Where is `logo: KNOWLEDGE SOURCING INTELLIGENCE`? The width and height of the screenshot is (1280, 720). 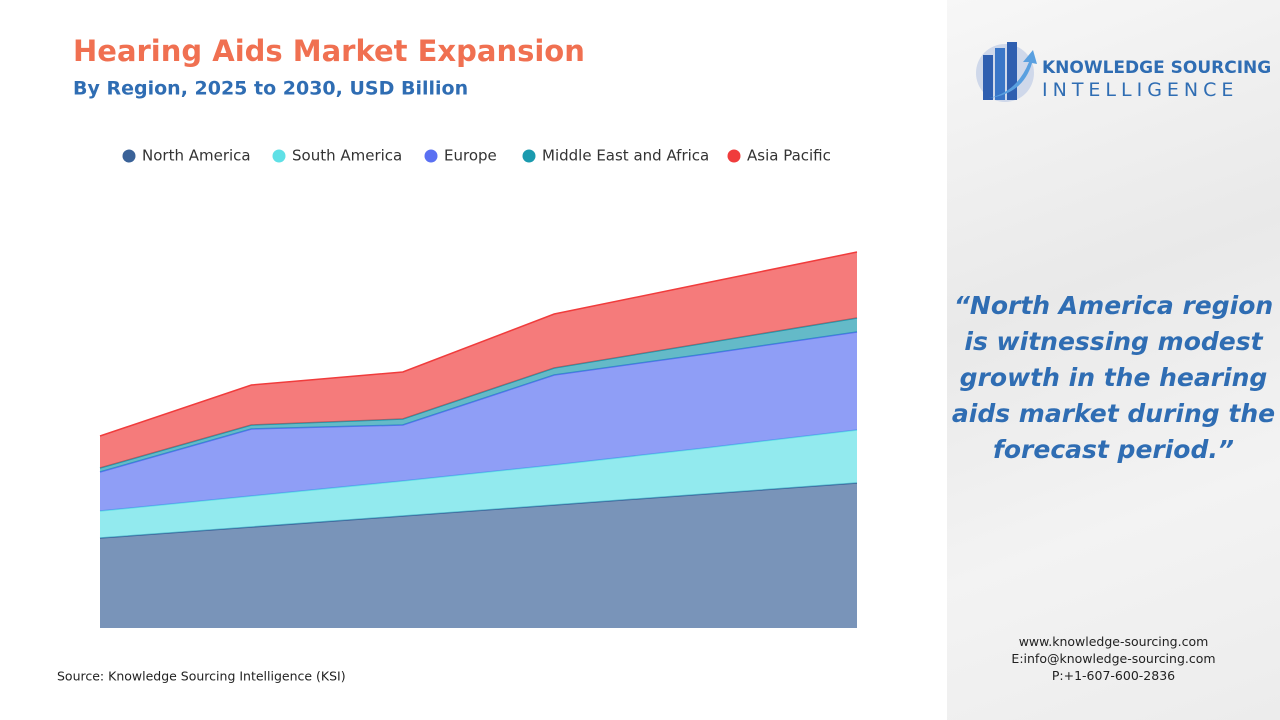
logo: KNOWLEDGE SOURCING INTELLIGENCE is located at coordinates (1123, 72).